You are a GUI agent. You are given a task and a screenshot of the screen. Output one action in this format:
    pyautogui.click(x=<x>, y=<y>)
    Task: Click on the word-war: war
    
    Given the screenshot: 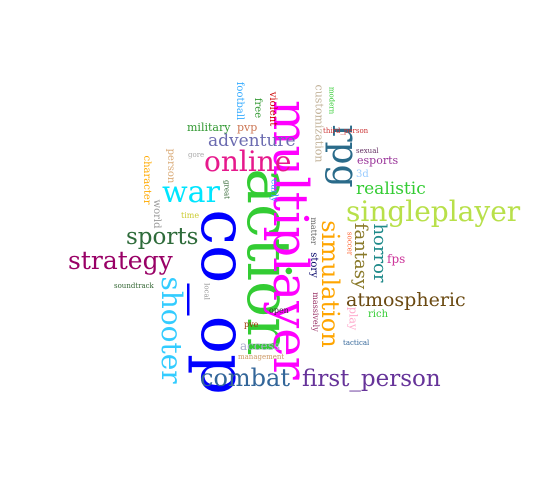 What is the action you would take?
    pyautogui.click(x=191, y=192)
    